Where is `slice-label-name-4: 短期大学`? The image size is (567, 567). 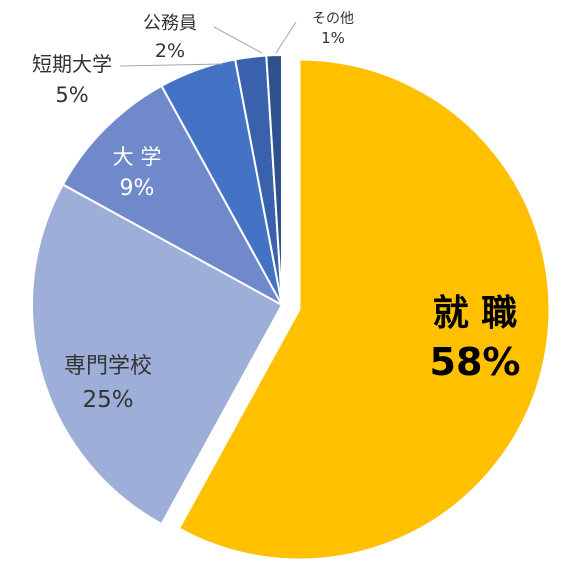
slice-label-name-4: 短期大学 is located at coordinates (72, 64).